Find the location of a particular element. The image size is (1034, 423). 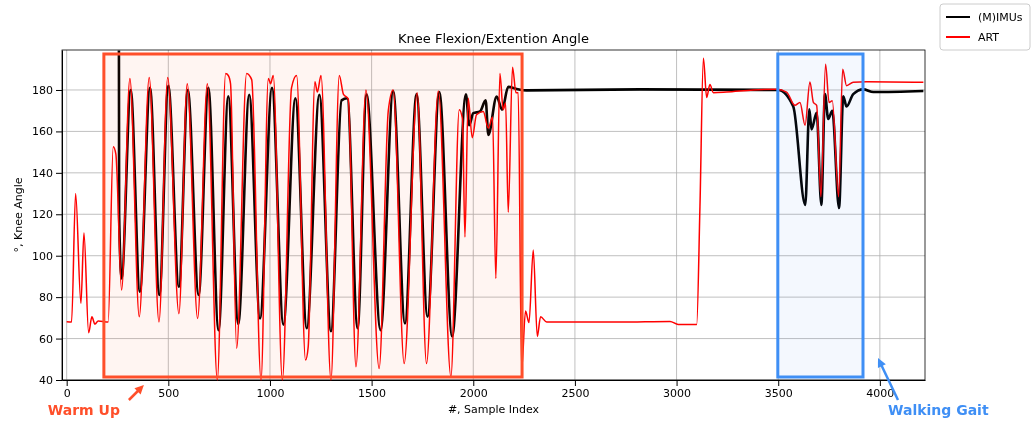

x-tick-label: 0 is located at coordinates (67, 393).